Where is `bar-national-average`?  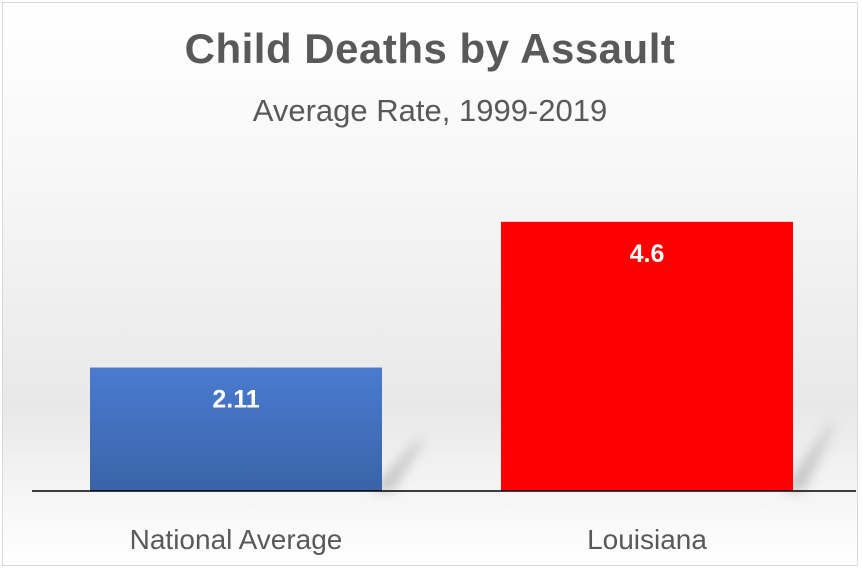
bar-national-average is located at coordinates (236, 429).